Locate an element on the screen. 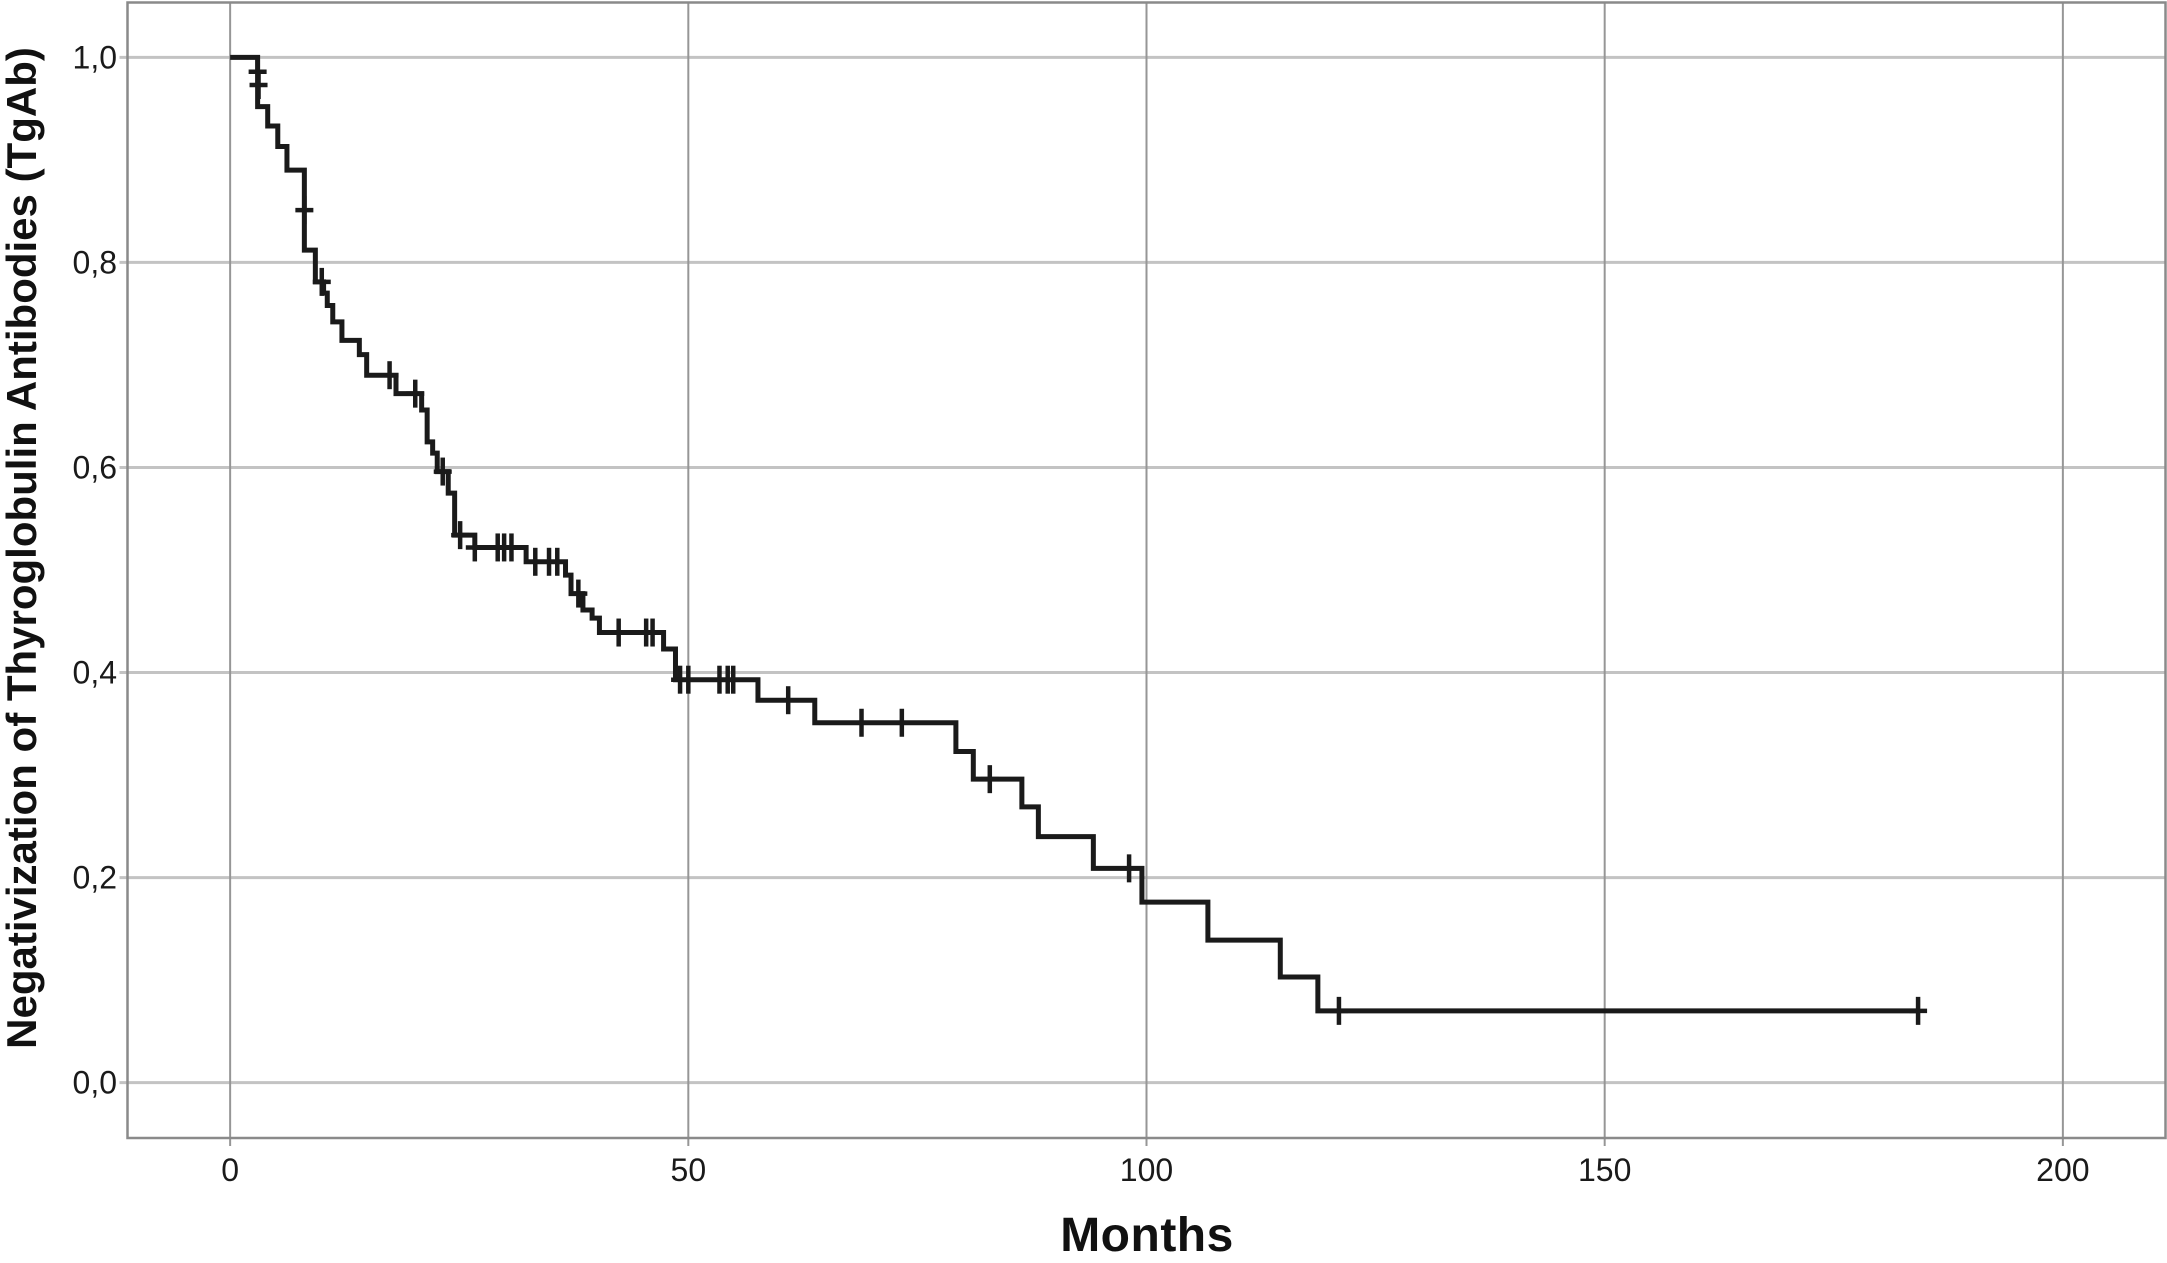 The height and width of the screenshot is (1263, 2167). x-tick-label: 200 is located at coordinates (2062, 1170).